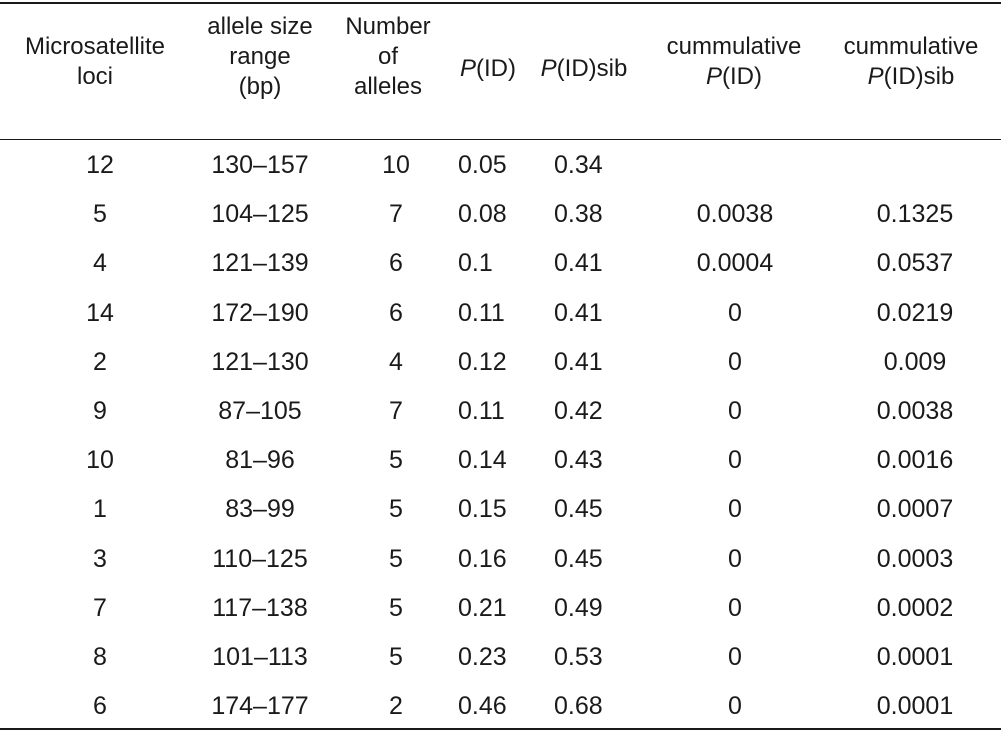 This screenshot has width=1001, height=731. What do you see at coordinates (260, 608) in the screenshot?
I see `cell-range: 117–138` at bounding box center [260, 608].